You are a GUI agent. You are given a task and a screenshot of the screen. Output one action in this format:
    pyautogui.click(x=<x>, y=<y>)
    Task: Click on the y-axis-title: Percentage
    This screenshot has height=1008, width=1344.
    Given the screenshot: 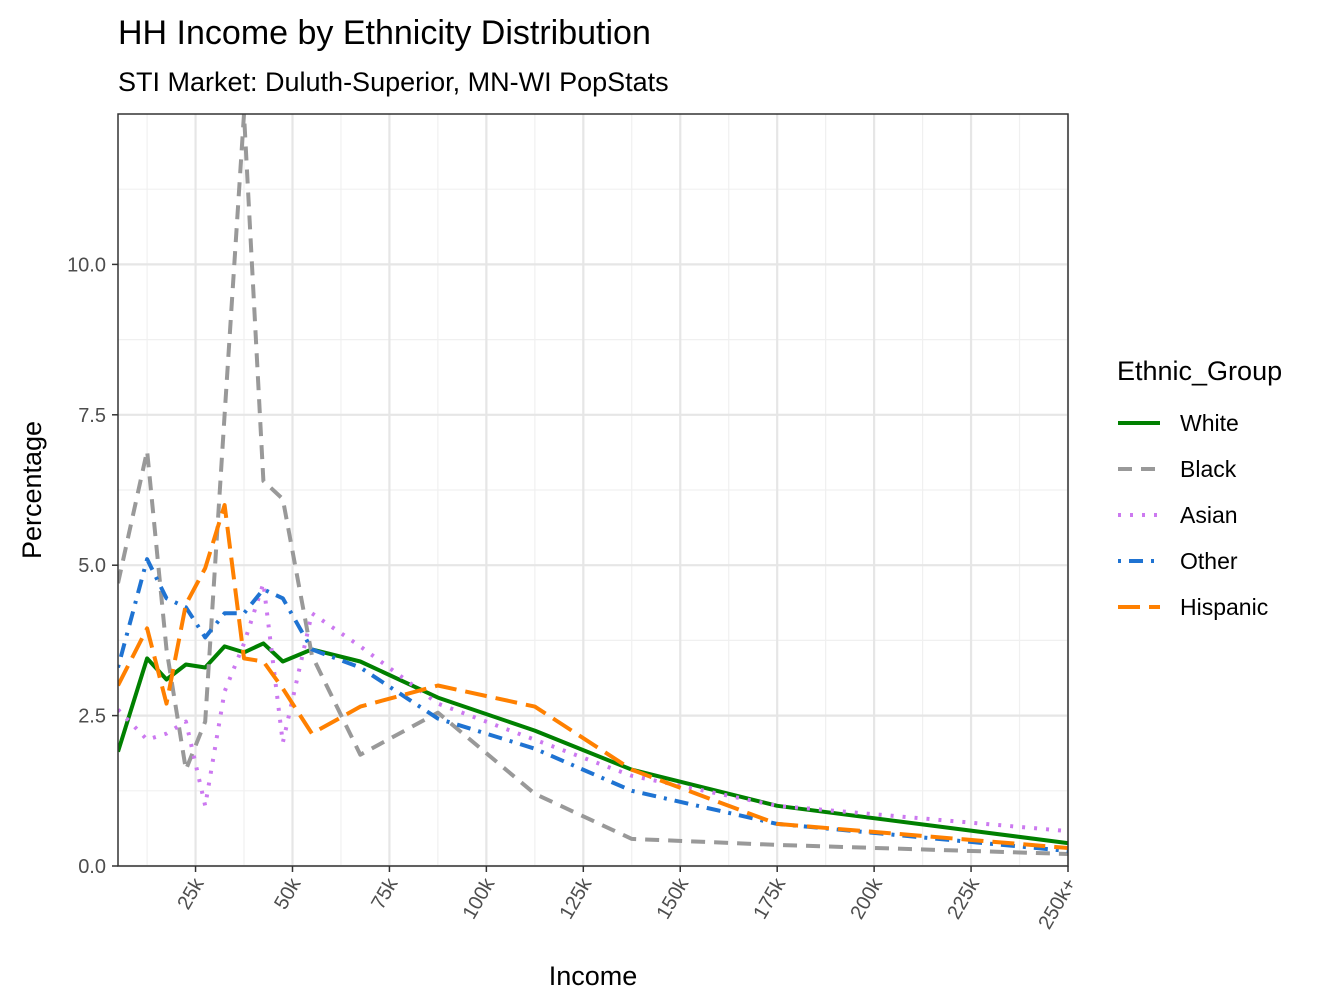 What is the action you would take?
    pyautogui.click(x=32, y=490)
    